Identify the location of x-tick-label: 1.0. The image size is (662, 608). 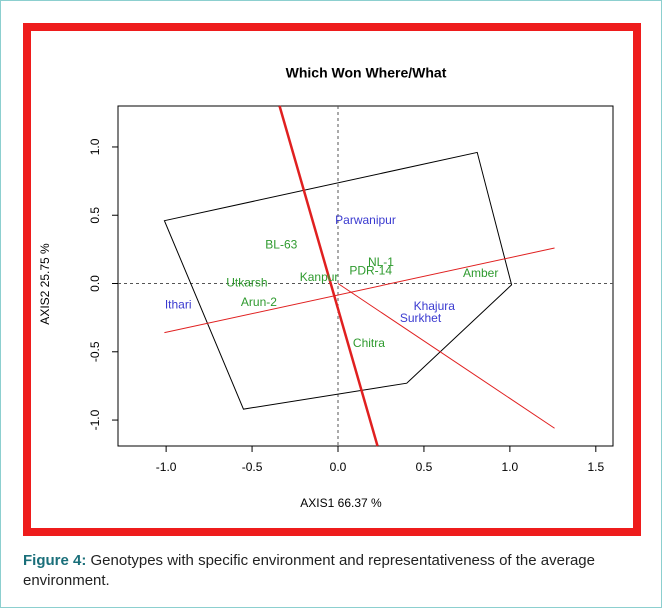
(510, 467).